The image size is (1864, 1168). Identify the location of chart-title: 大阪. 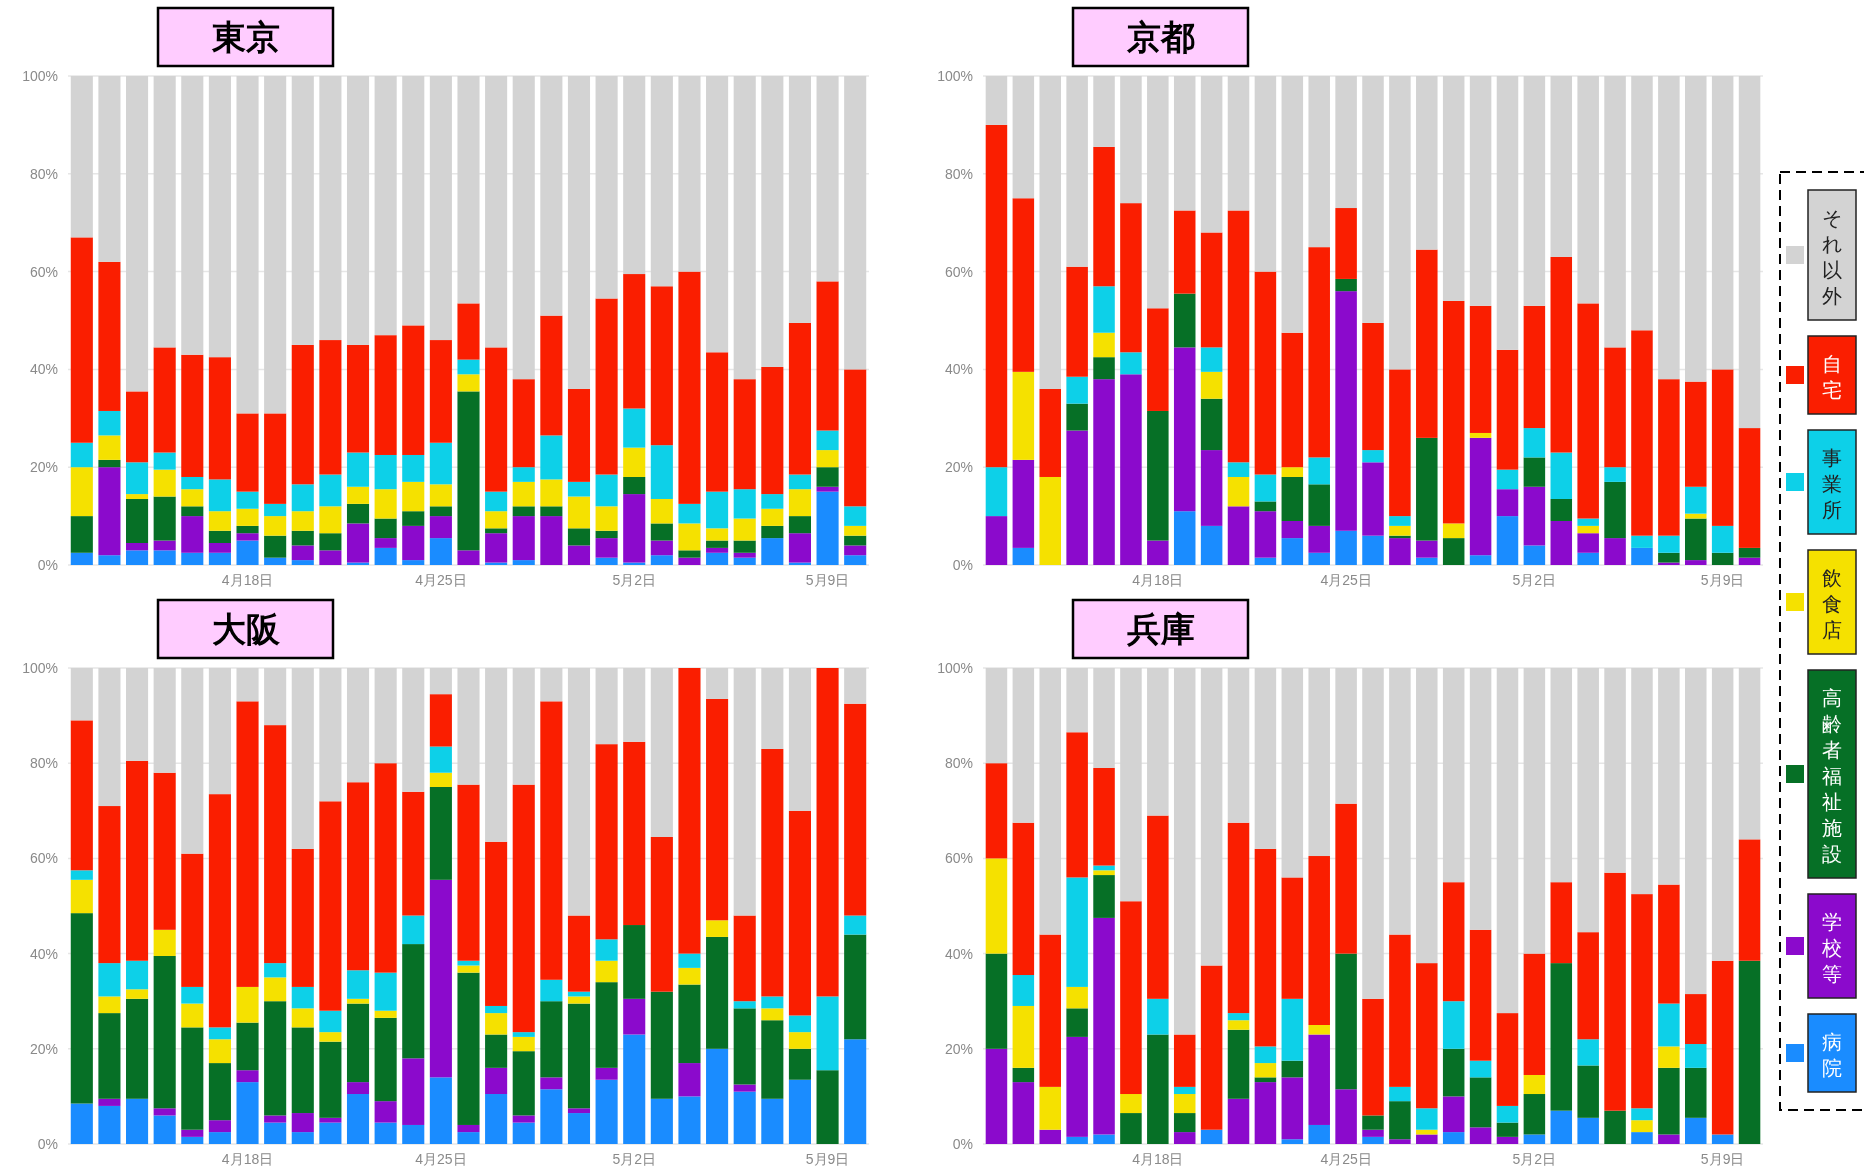
(246, 629).